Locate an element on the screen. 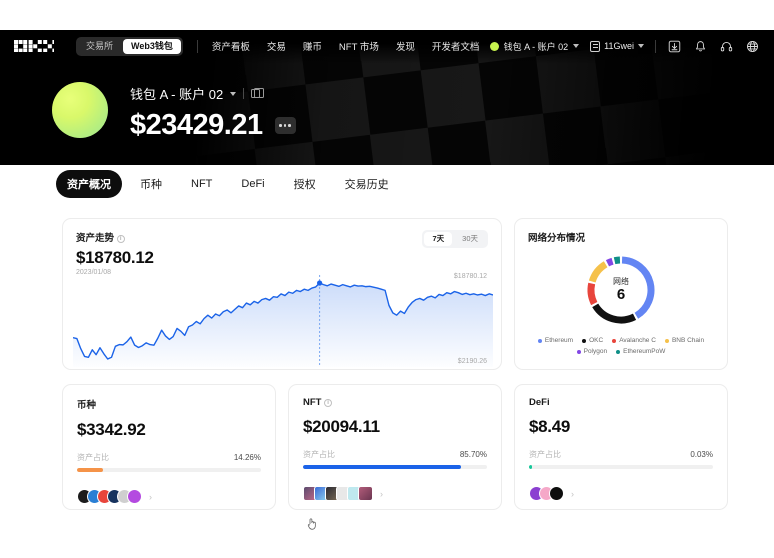 The image size is (774, 558). nft-progress-fill is located at coordinates (382, 467).